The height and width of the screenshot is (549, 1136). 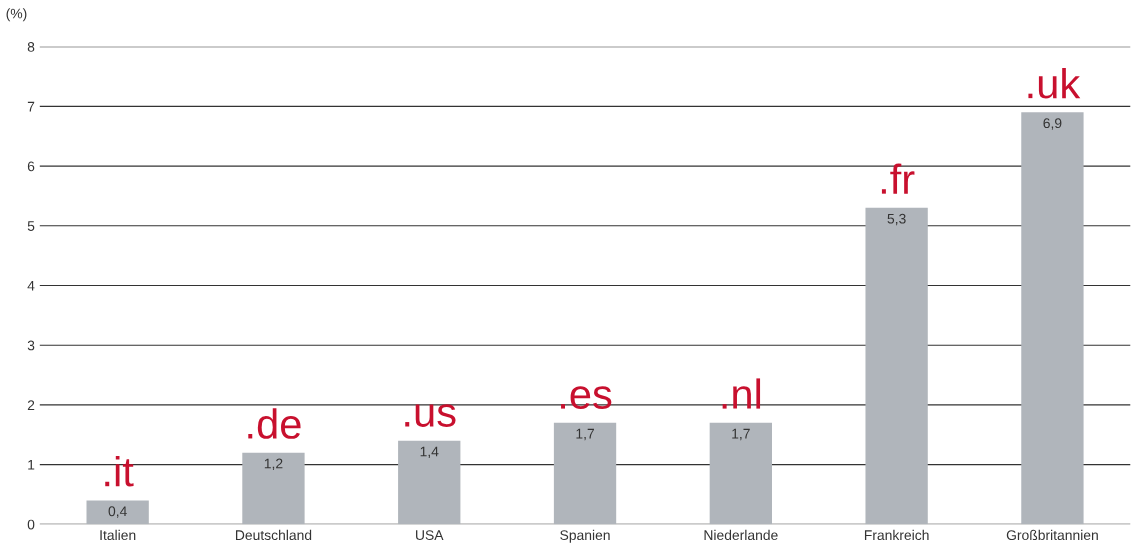 I want to click on x-tick-label: Spanien, so click(x=585, y=536).